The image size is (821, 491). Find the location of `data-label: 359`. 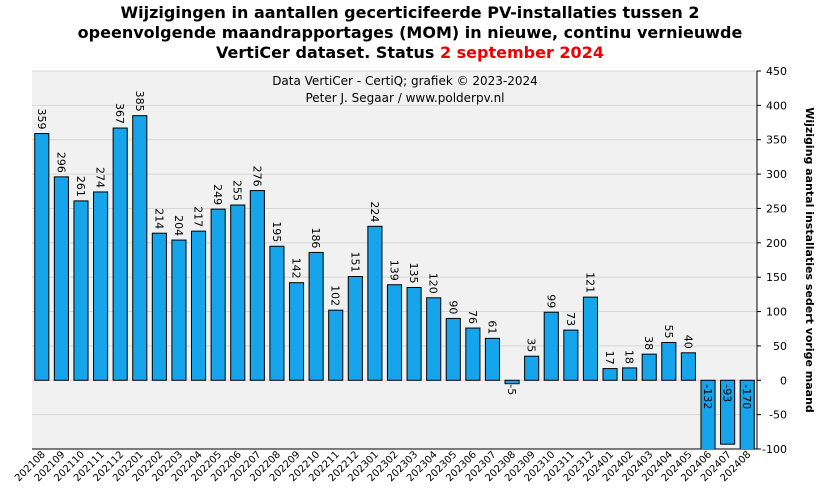

data-label: 359 is located at coordinates (41, 119).